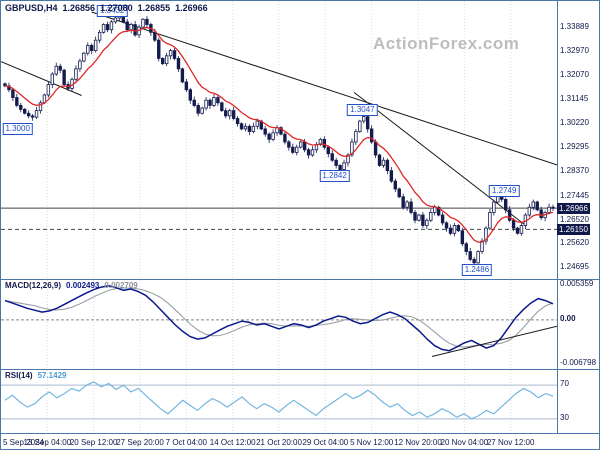 Image resolution: width=600 pixels, height=450 pixels. I want to click on macd-signal-value: 0.002709, so click(121, 285).